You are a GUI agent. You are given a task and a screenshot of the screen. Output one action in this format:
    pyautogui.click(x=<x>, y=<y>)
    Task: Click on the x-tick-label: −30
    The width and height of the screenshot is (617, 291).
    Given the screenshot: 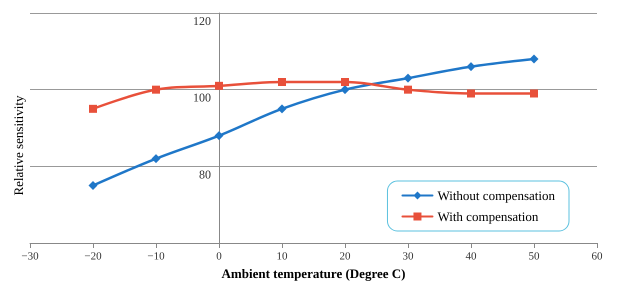 What is the action you would take?
    pyautogui.click(x=30, y=256)
    